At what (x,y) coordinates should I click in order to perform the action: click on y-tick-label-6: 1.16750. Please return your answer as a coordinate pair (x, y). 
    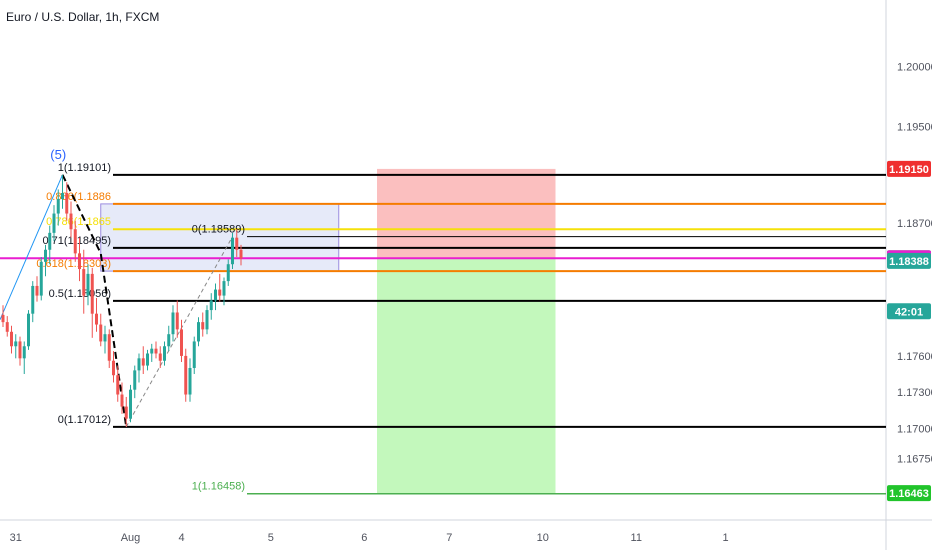
    Looking at the image, I should click on (914, 459).